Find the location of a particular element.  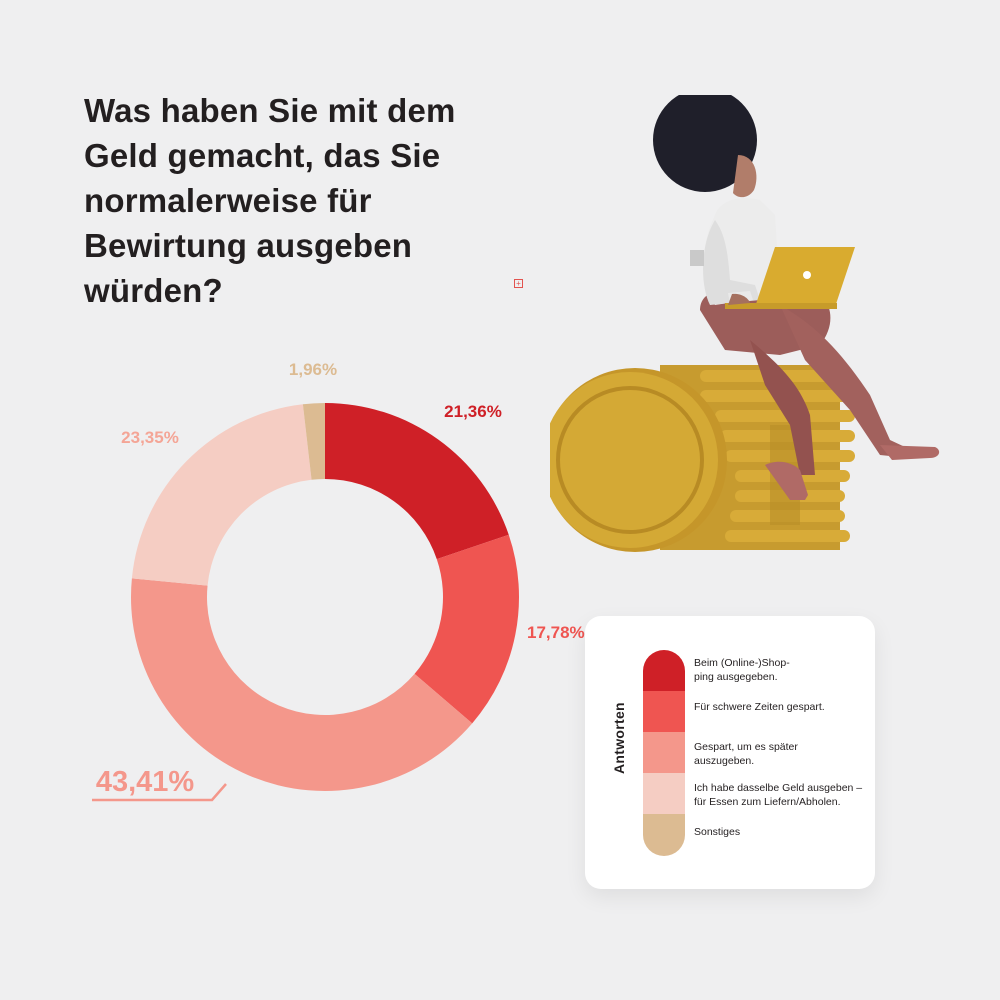

data-label-saved-later: 43,41% is located at coordinates (145, 782).